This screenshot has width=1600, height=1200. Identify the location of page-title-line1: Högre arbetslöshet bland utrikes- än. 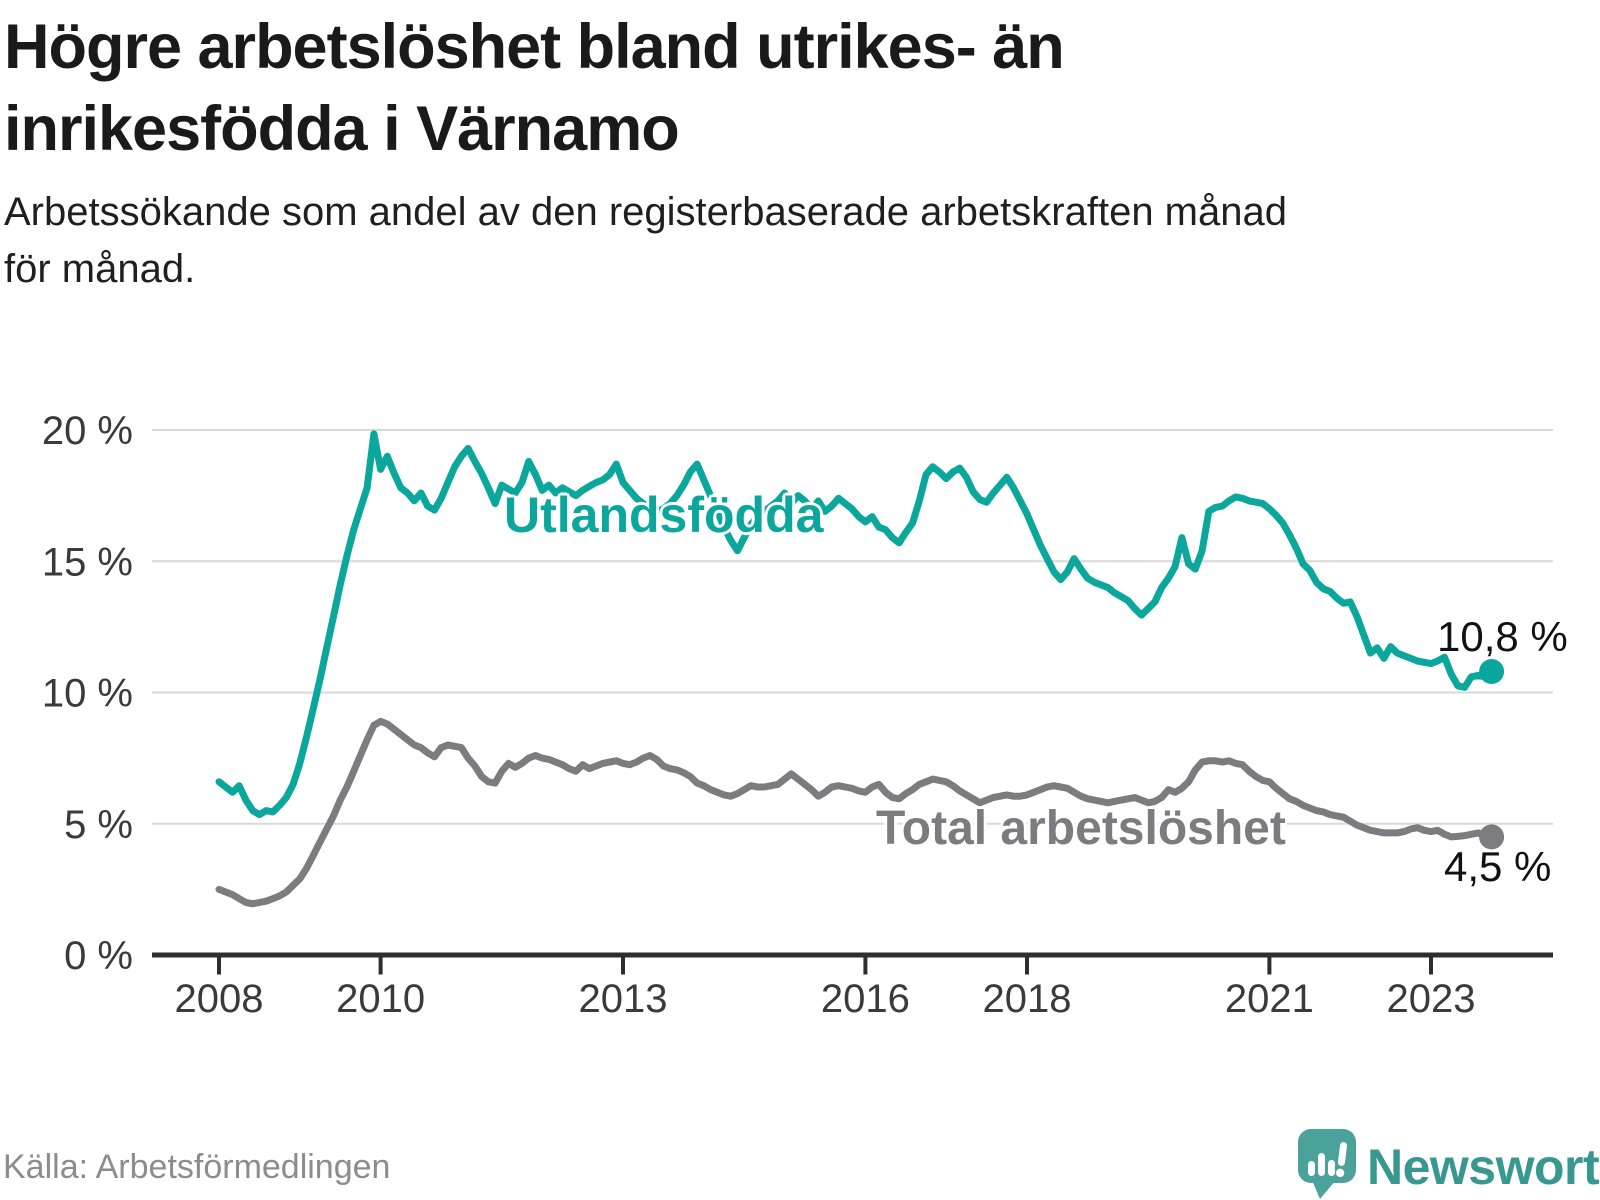
(534, 47).